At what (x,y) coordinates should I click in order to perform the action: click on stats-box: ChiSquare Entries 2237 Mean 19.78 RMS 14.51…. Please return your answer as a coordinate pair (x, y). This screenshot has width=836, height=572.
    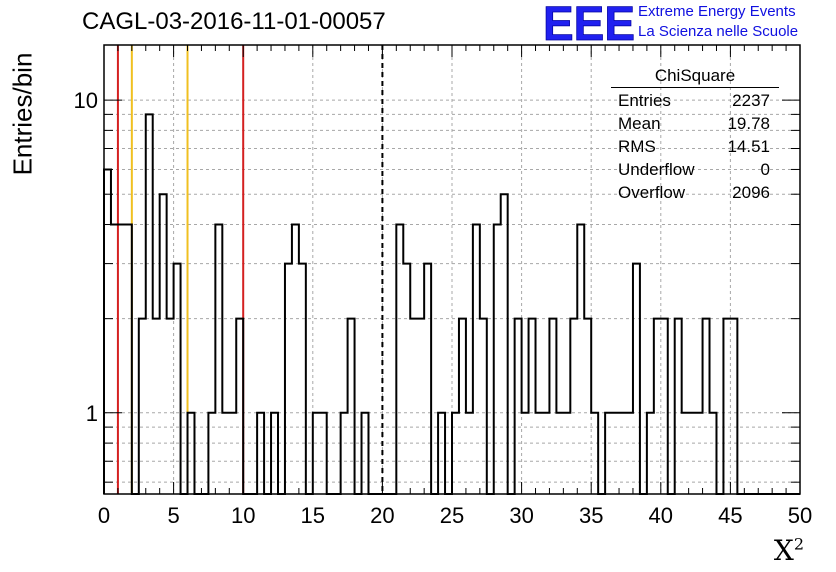
    Looking at the image, I should click on (695, 135).